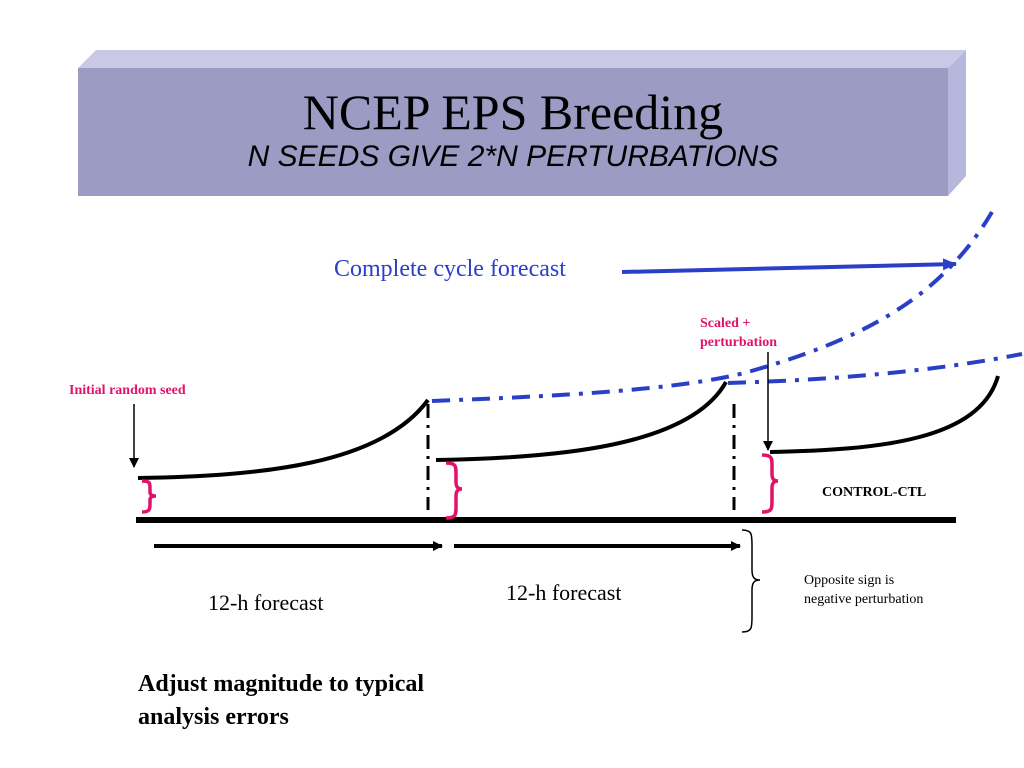 This screenshot has width=1024, height=768. I want to click on initial-random-seed-label: Initial random seed, so click(127, 390).